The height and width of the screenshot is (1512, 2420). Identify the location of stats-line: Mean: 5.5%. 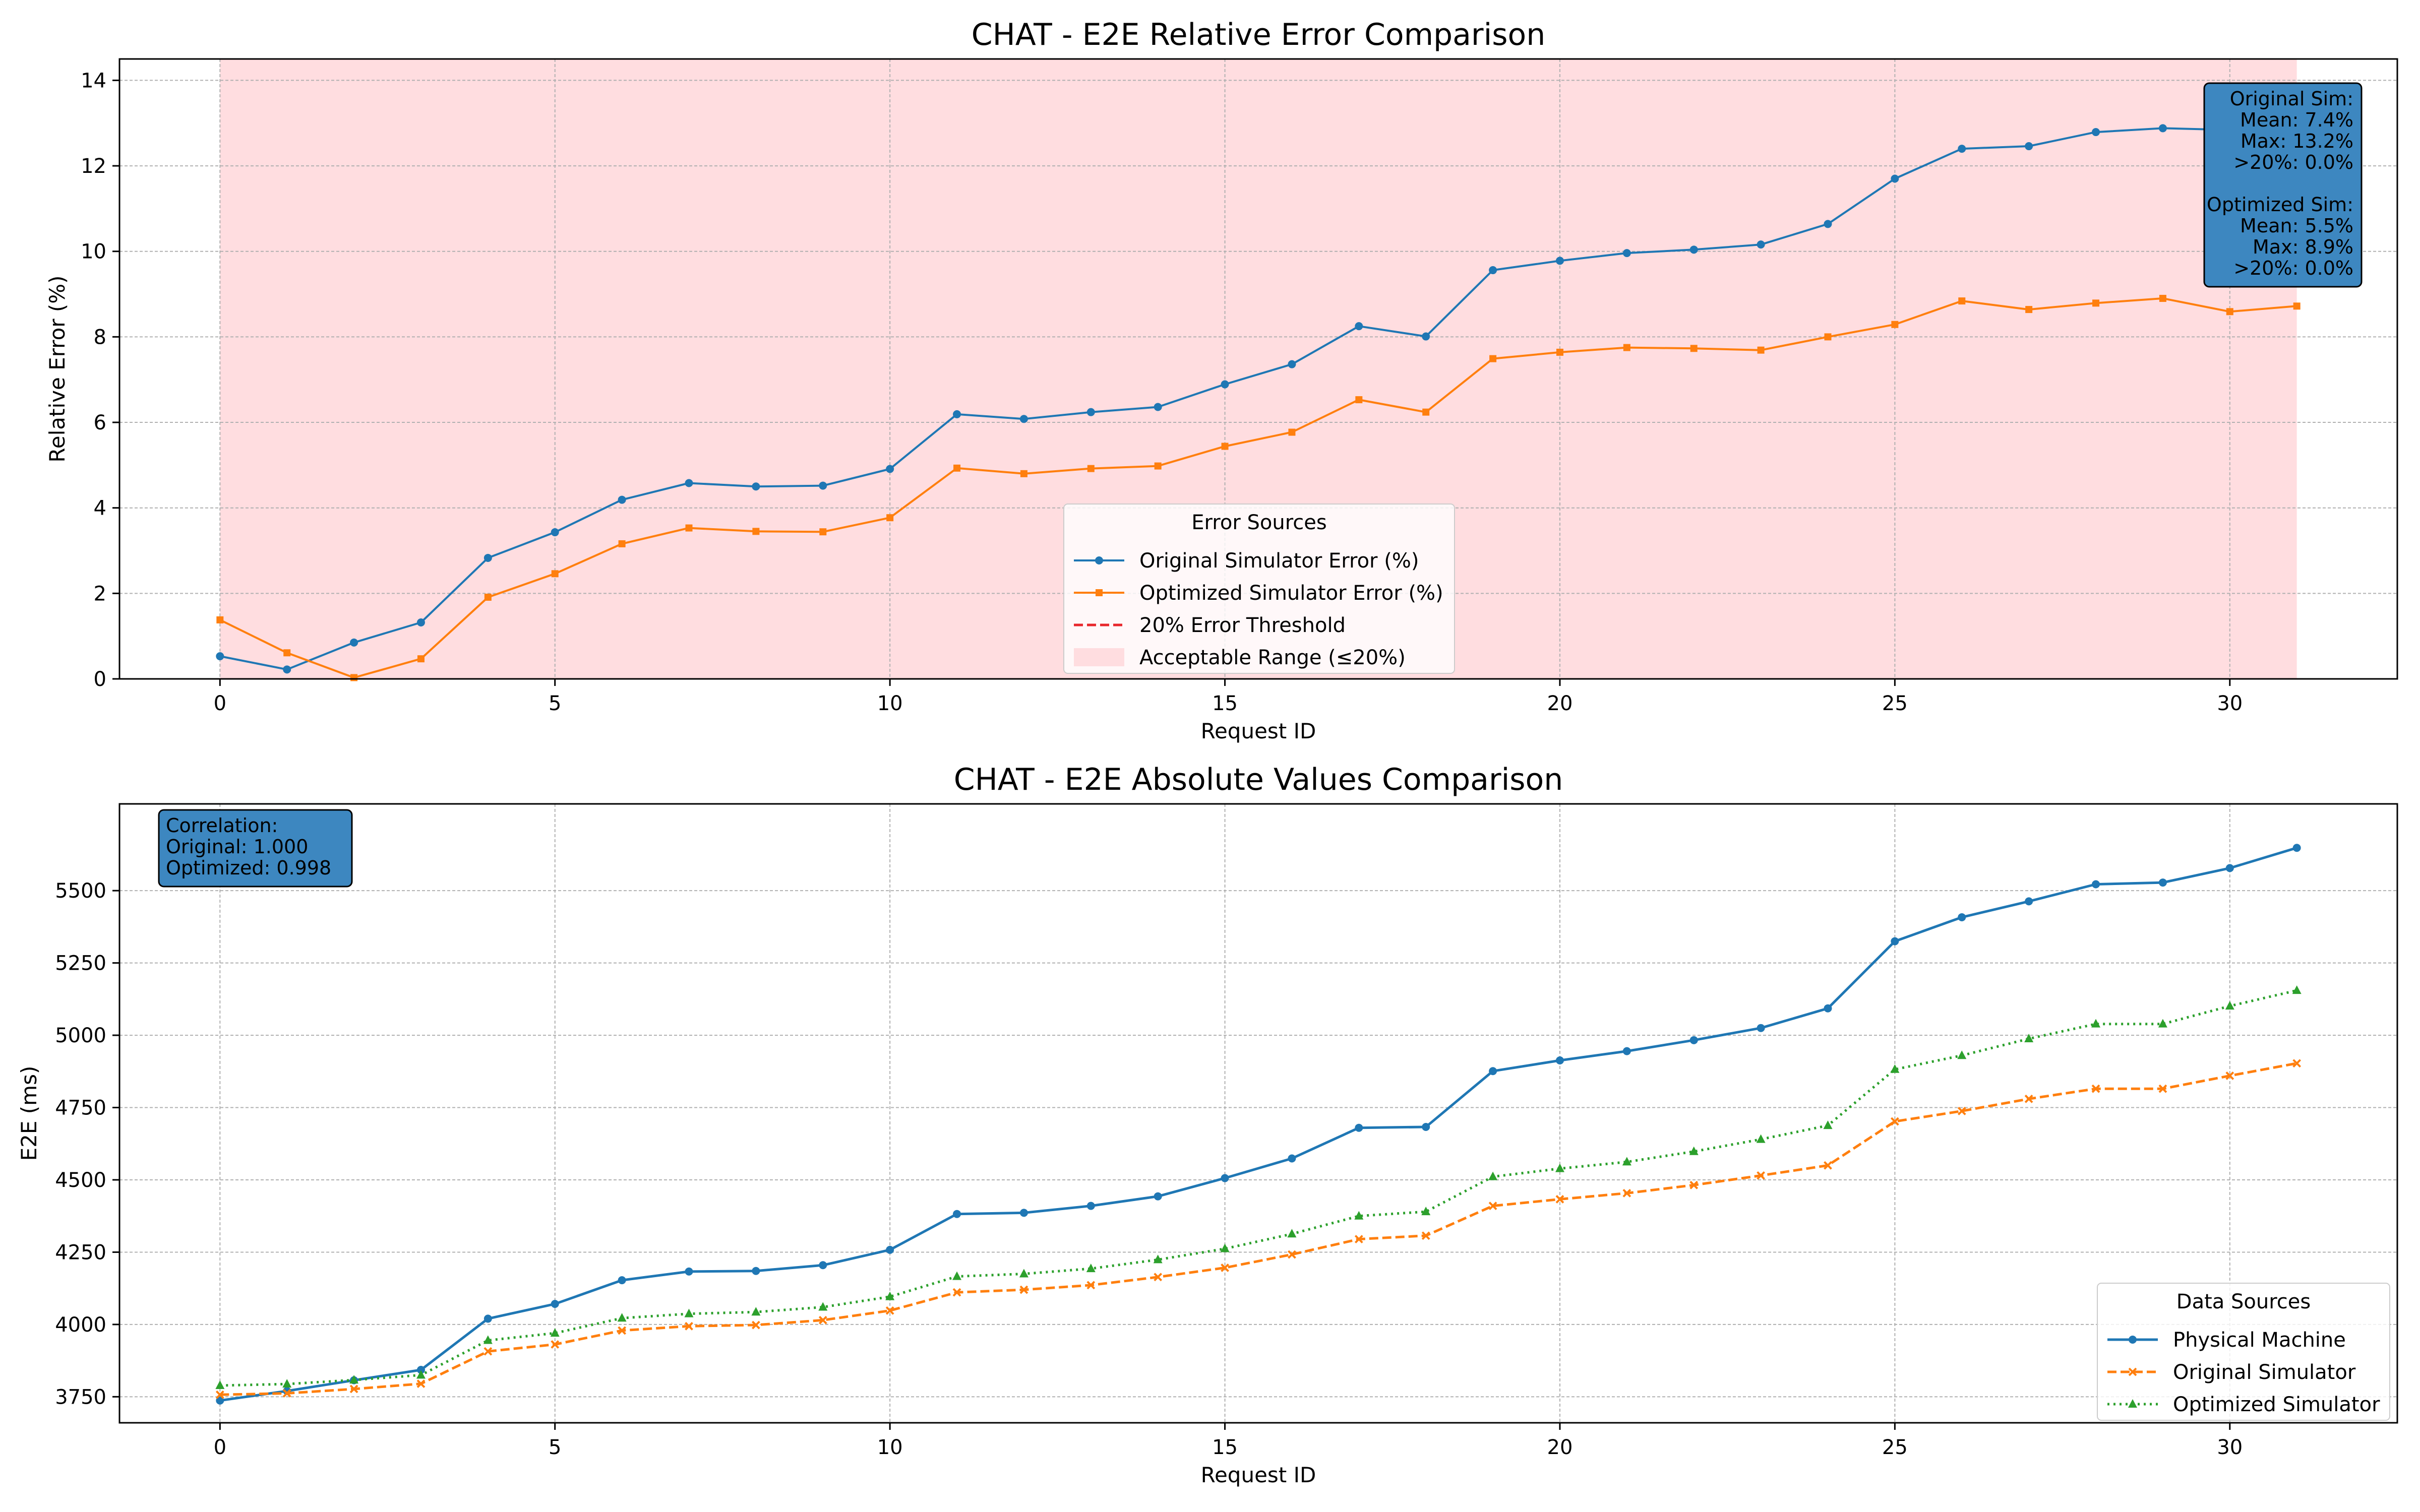
(2296, 226).